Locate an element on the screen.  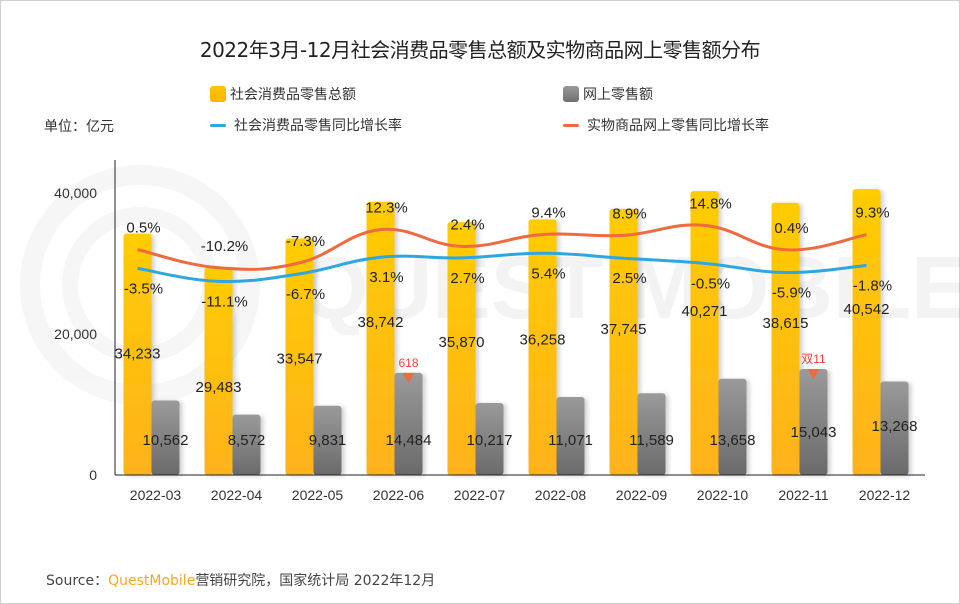
label-online-growth: 2.4% is located at coordinates (467, 224).